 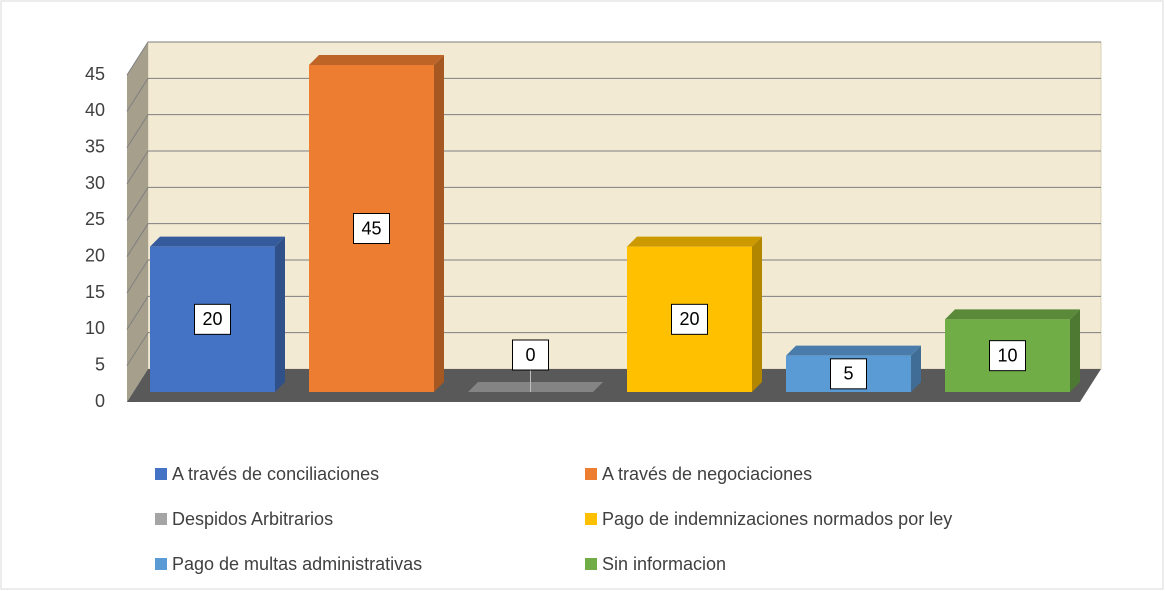 I want to click on legend-label: Despidos Arbitrarios, so click(x=252, y=519).